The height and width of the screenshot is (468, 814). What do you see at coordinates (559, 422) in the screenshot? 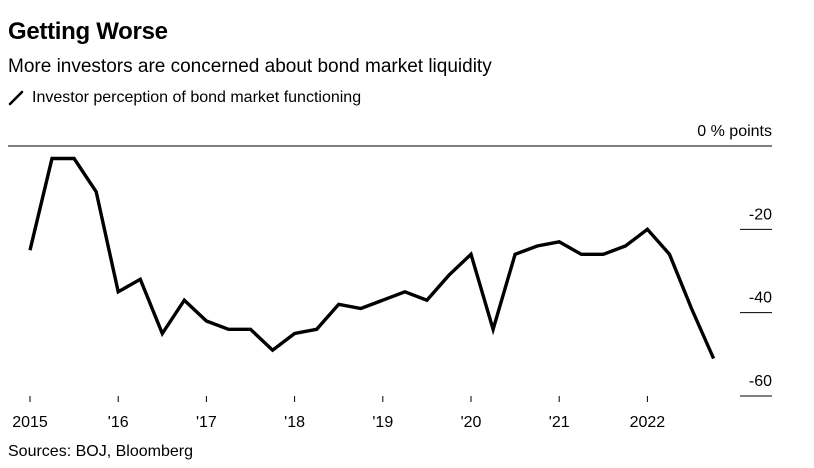
I see `x-tick-label: '21` at bounding box center [559, 422].